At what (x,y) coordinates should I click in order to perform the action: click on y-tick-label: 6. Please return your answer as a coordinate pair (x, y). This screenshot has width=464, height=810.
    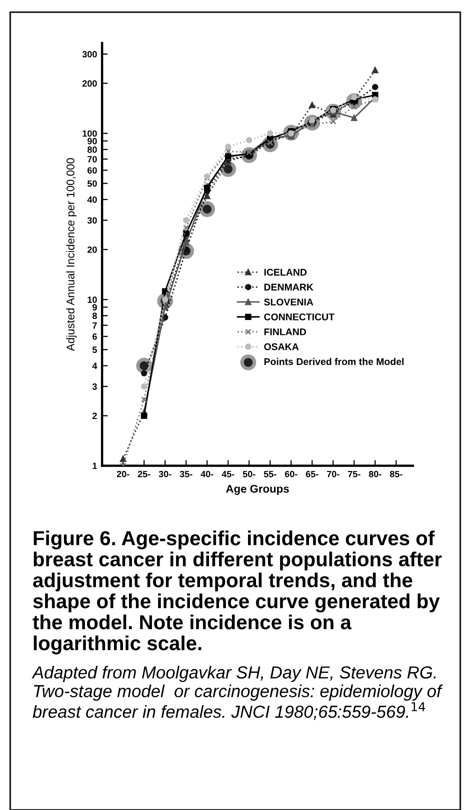
    Looking at the image, I should click on (94, 336).